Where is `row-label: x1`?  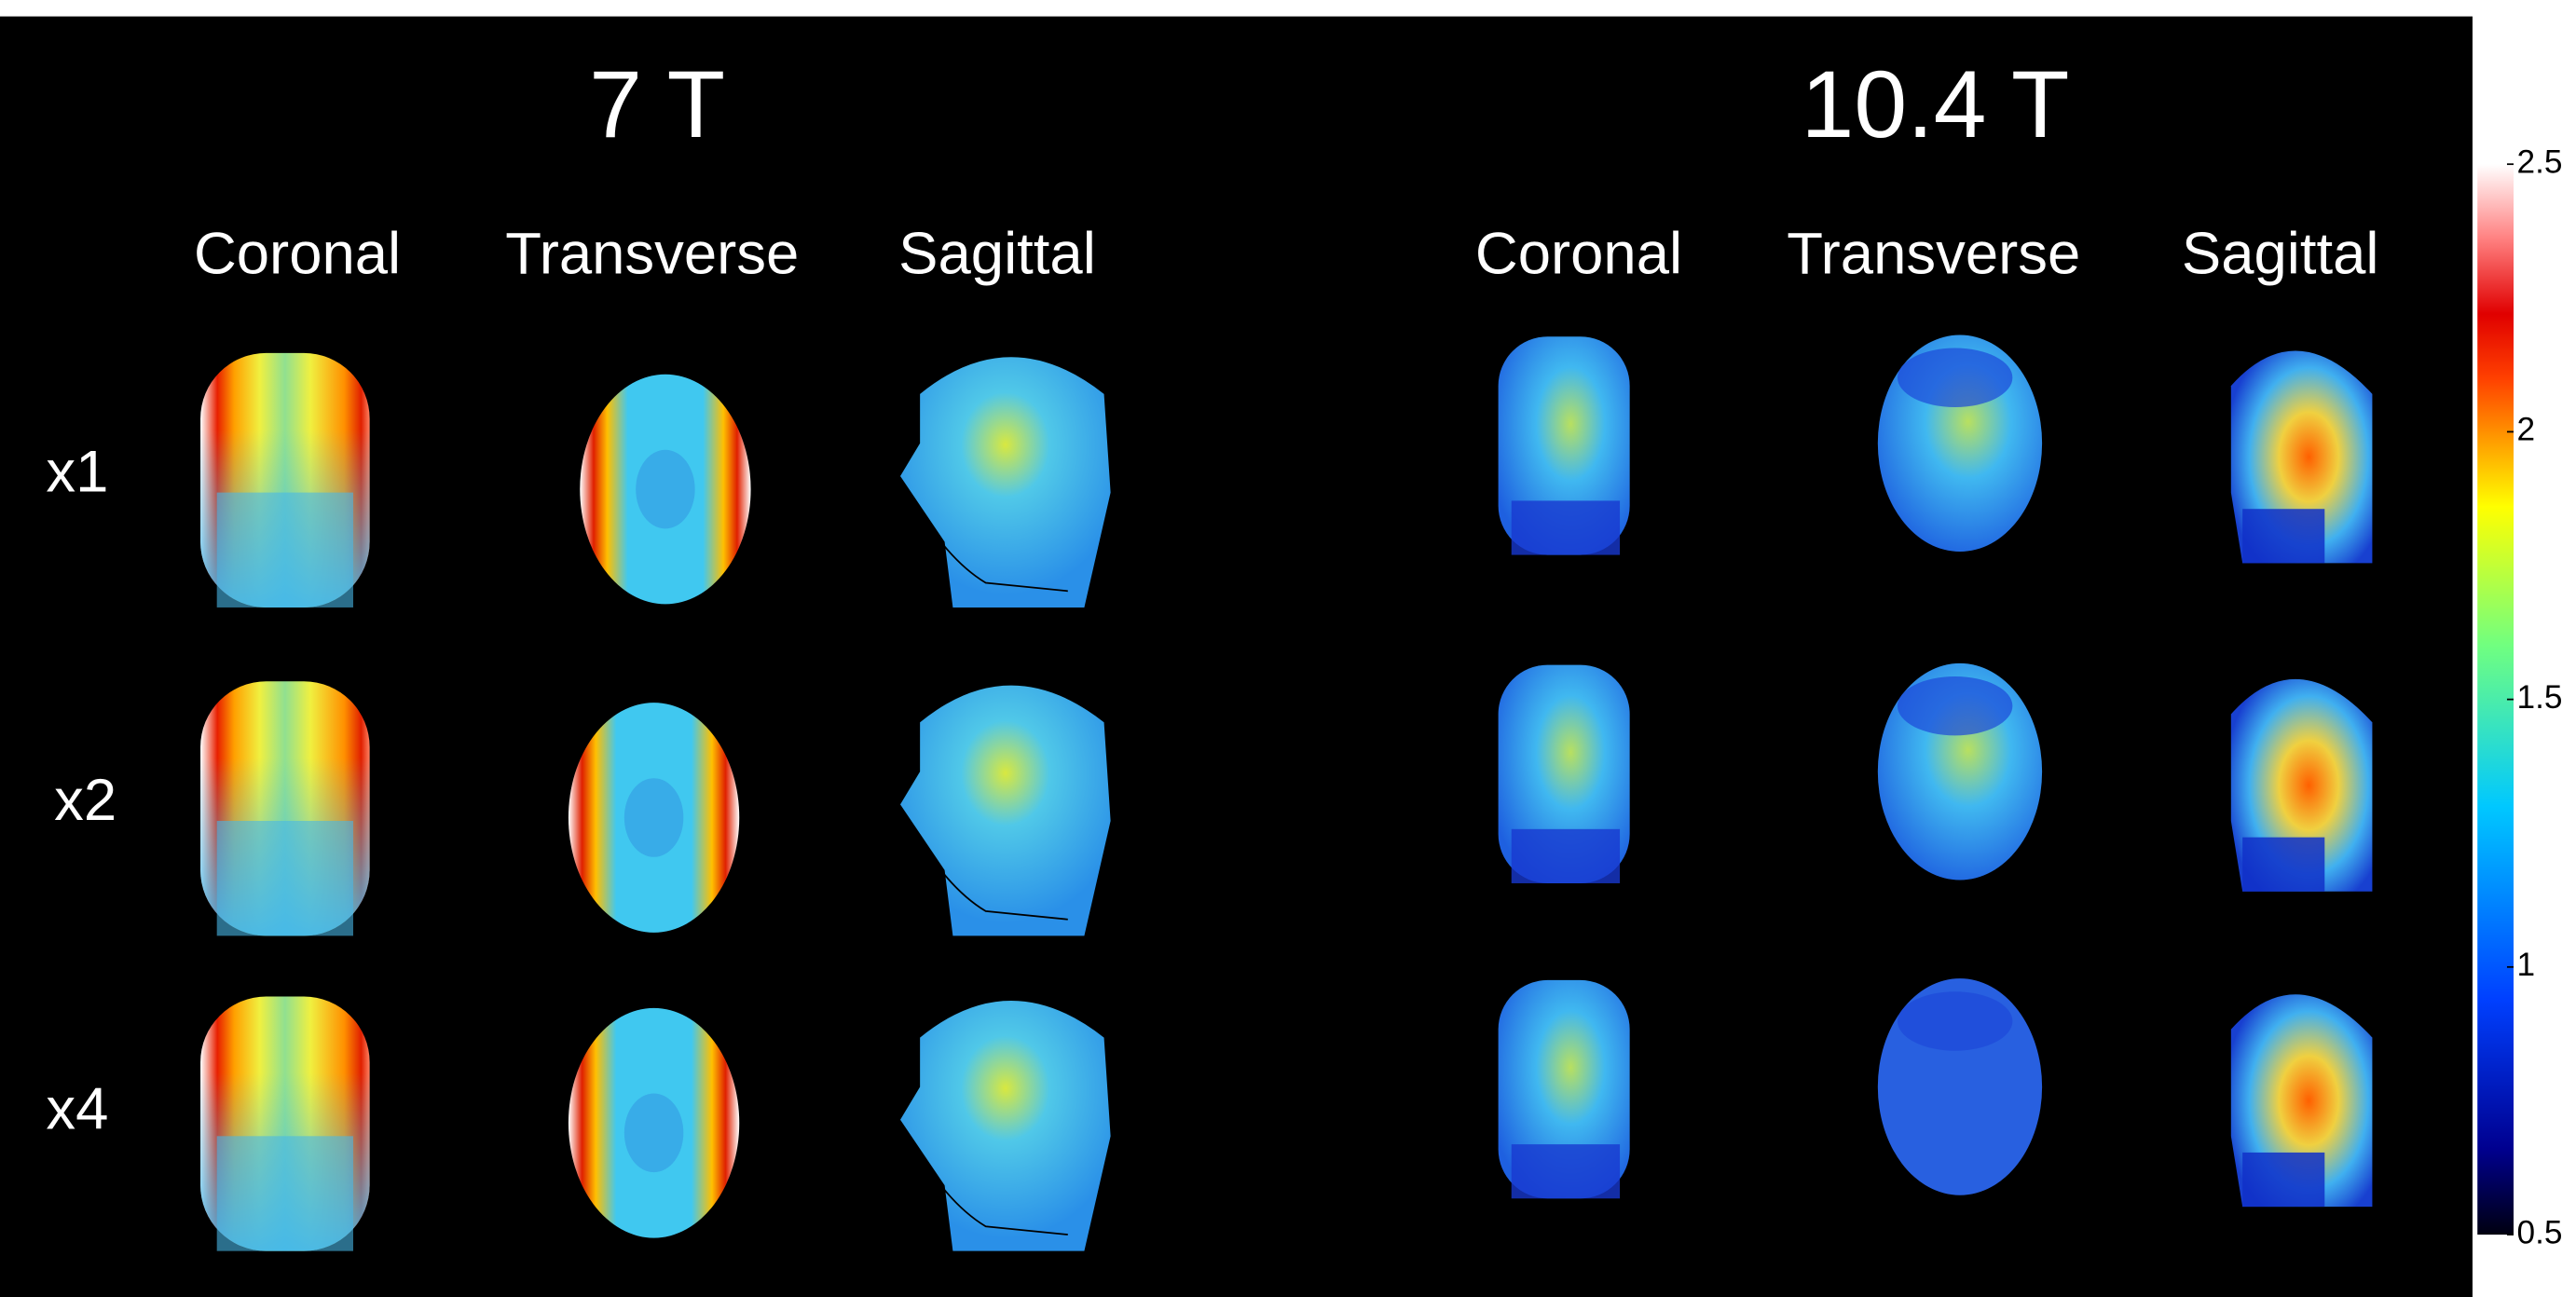 row-label: x1 is located at coordinates (77, 472).